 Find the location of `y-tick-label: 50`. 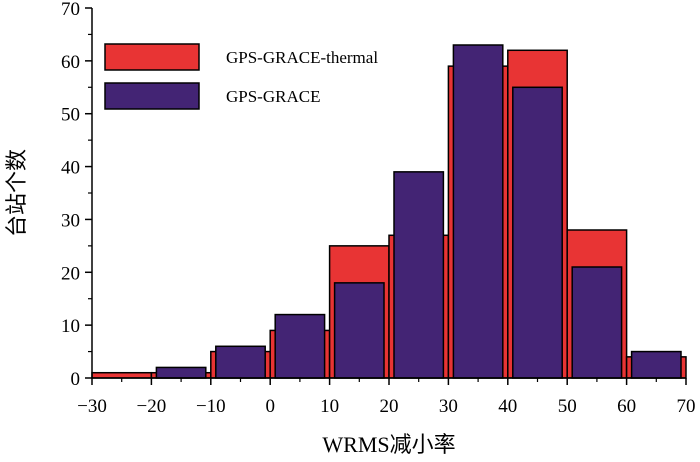

y-tick-label: 50 is located at coordinates (70, 115).